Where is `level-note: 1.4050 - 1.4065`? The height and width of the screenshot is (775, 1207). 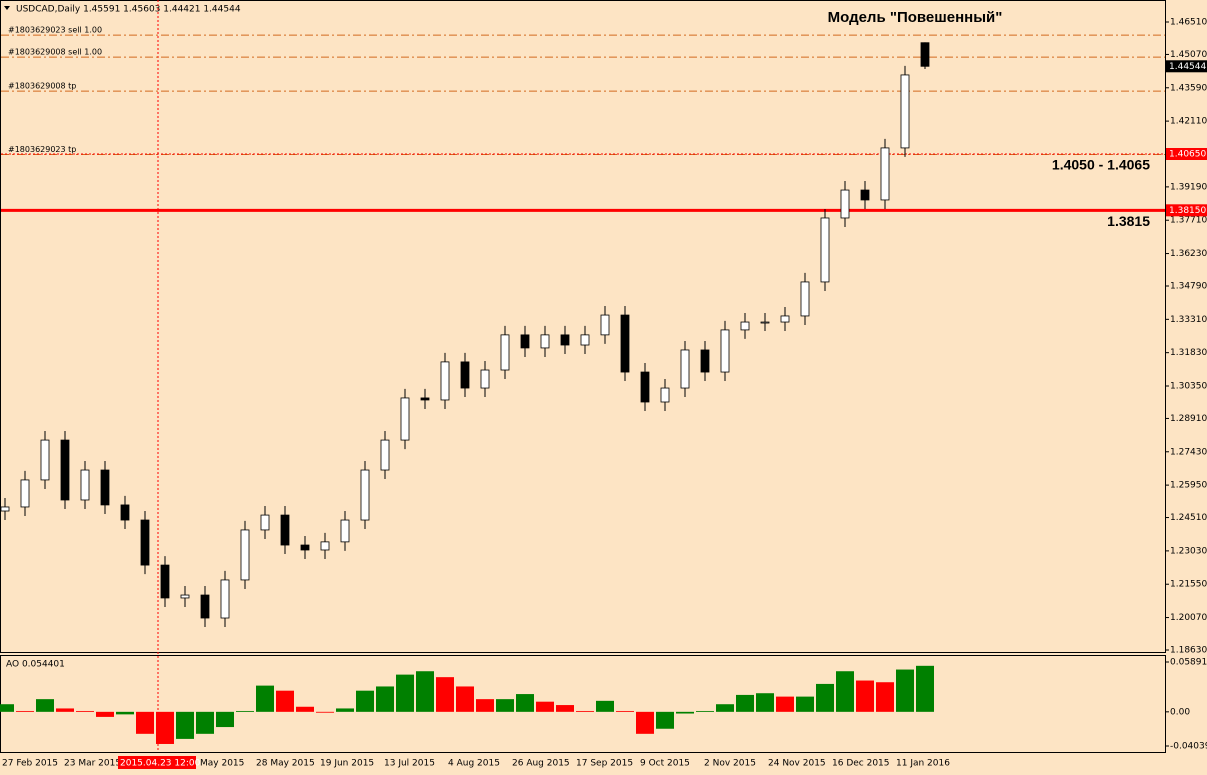
level-note: 1.4050 - 1.4065 is located at coordinates (1101, 165).